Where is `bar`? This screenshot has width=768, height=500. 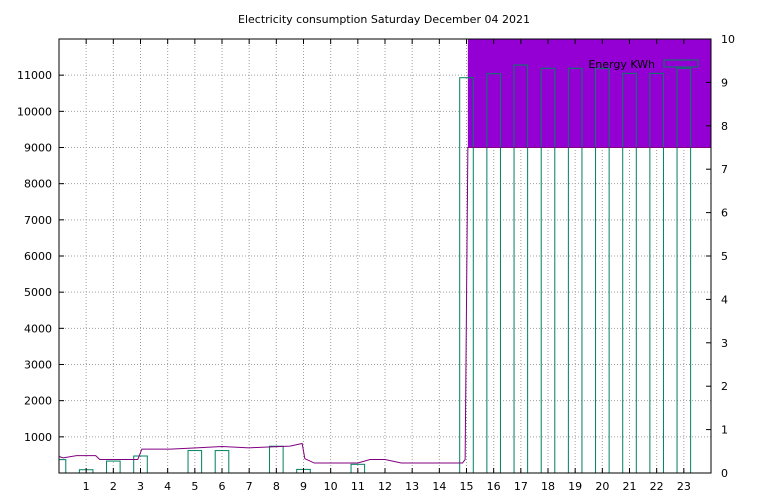 bar is located at coordinates (62, 466).